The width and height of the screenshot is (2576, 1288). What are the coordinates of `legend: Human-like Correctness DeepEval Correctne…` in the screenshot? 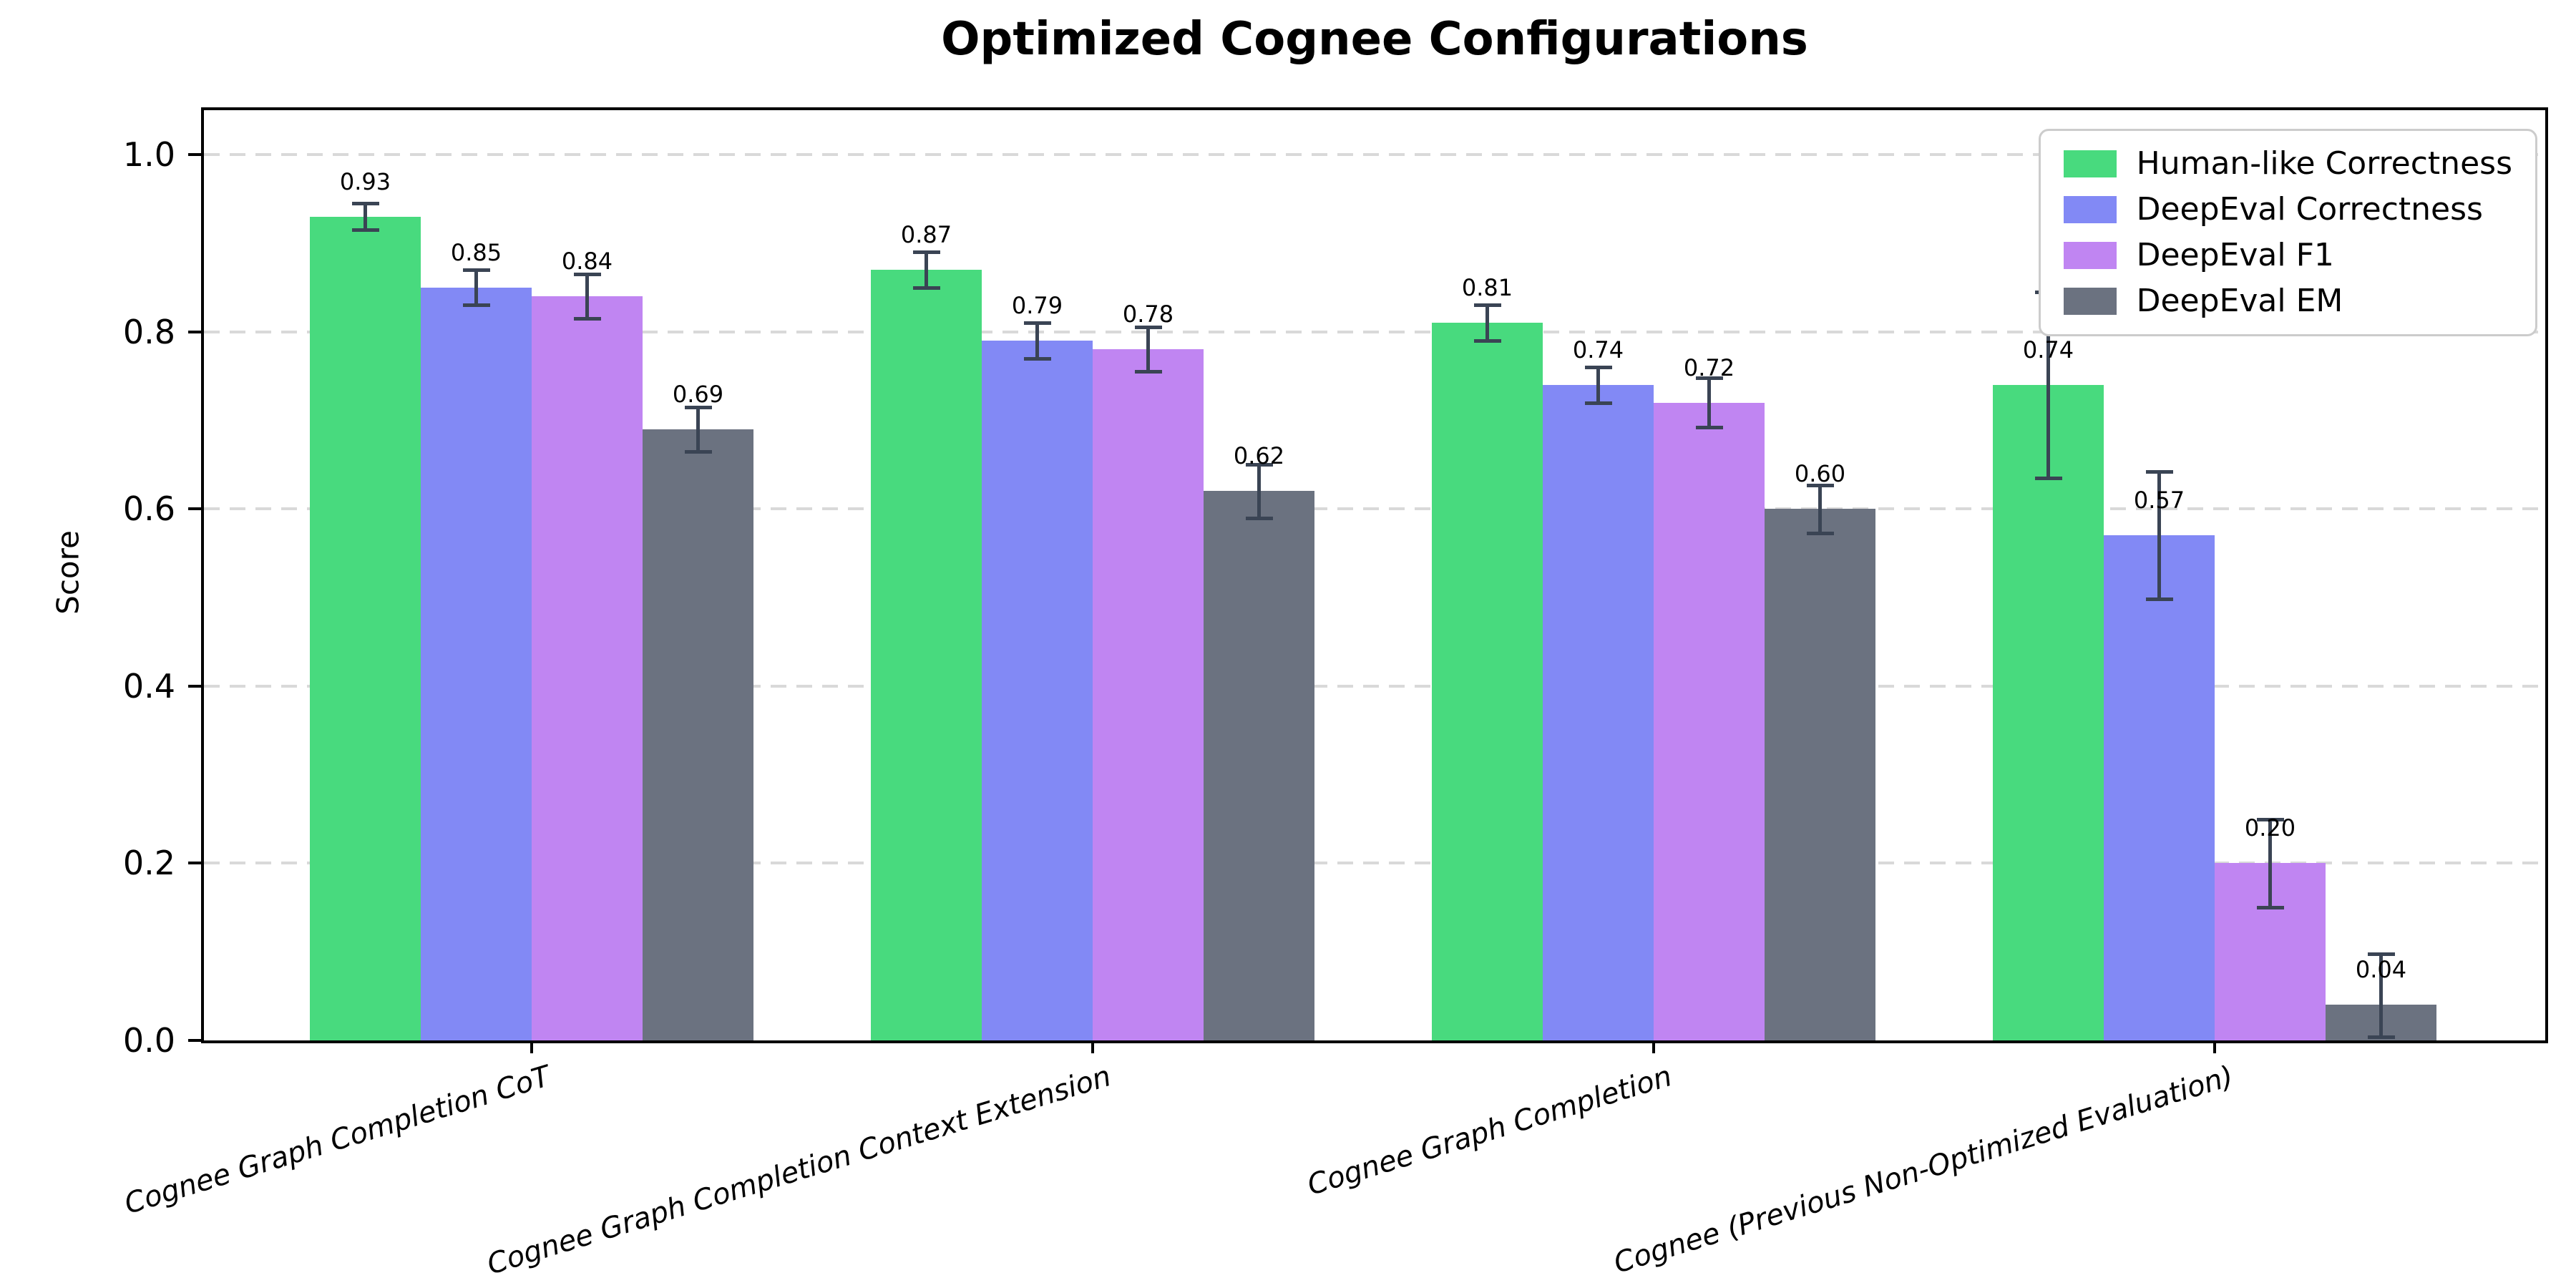 It's located at (2287, 232).